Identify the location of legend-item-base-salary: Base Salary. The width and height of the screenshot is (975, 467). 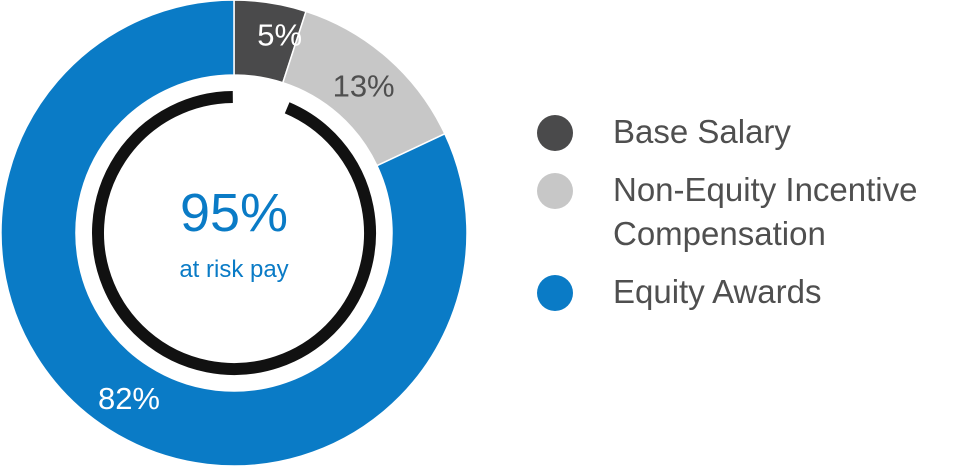
(755, 132).